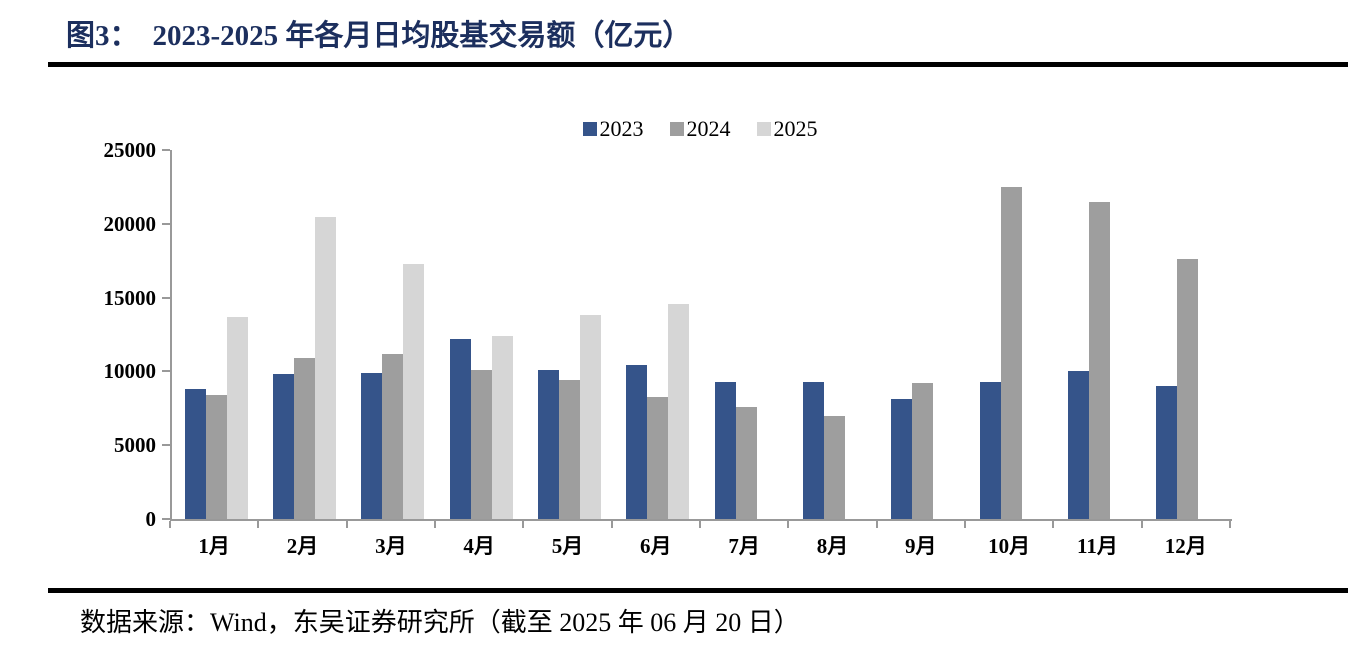  Describe the element at coordinates (637, 441) in the screenshot. I see `bar-2023-6月` at that location.